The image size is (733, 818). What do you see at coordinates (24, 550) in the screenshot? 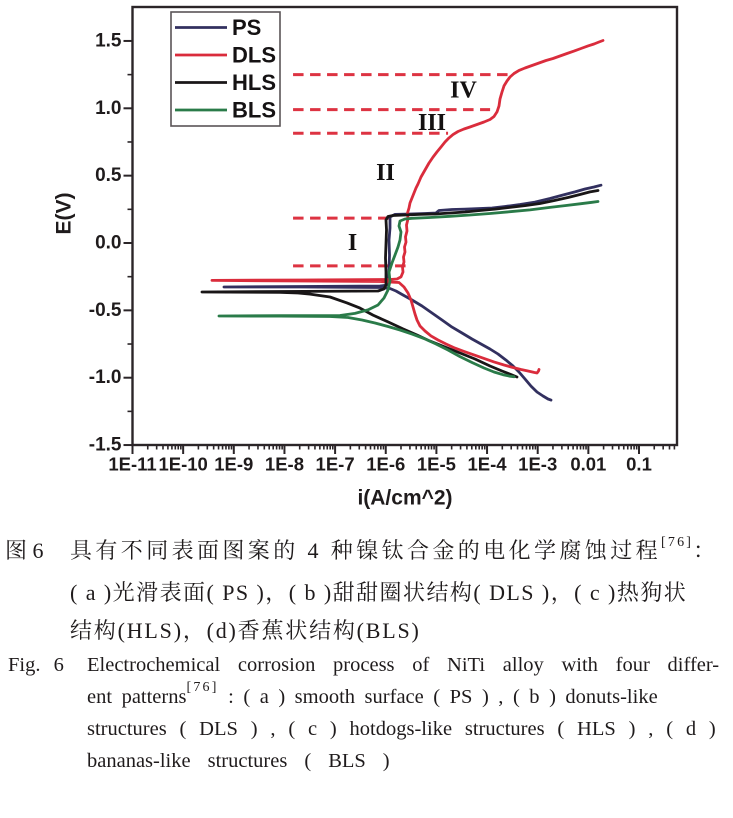
I see `caption-zh-figure-label: 图 6` at bounding box center [24, 550].